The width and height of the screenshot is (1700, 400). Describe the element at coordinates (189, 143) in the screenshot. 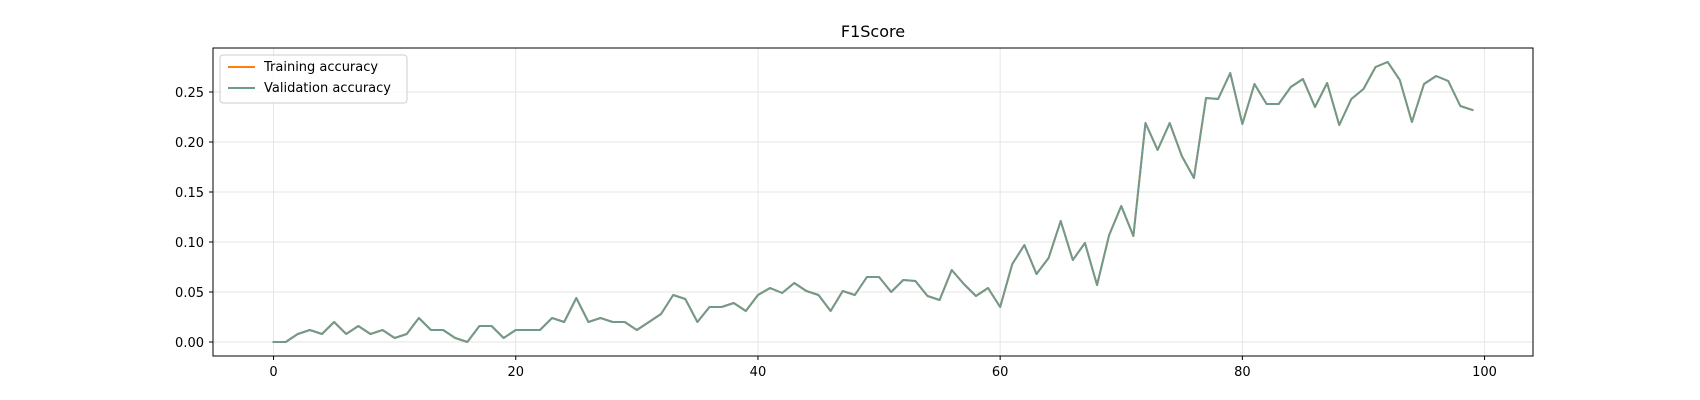

I see `y-tick-label: 0.20` at that location.